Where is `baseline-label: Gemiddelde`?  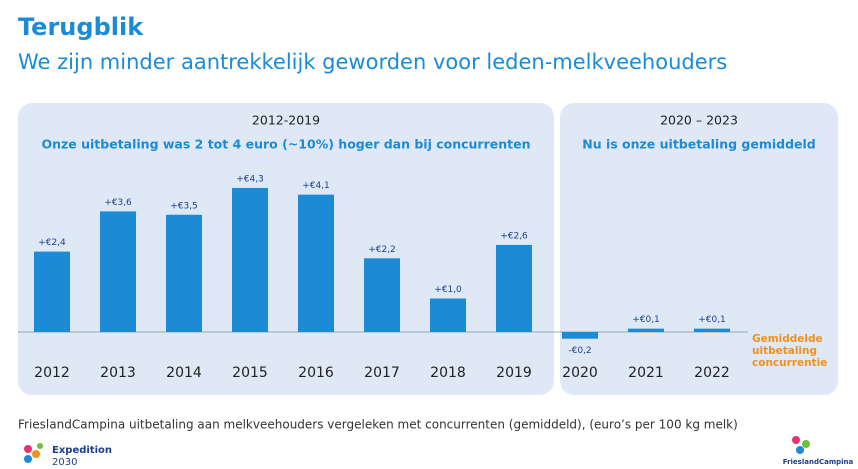 baseline-label: Gemiddelde is located at coordinates (787, 339).